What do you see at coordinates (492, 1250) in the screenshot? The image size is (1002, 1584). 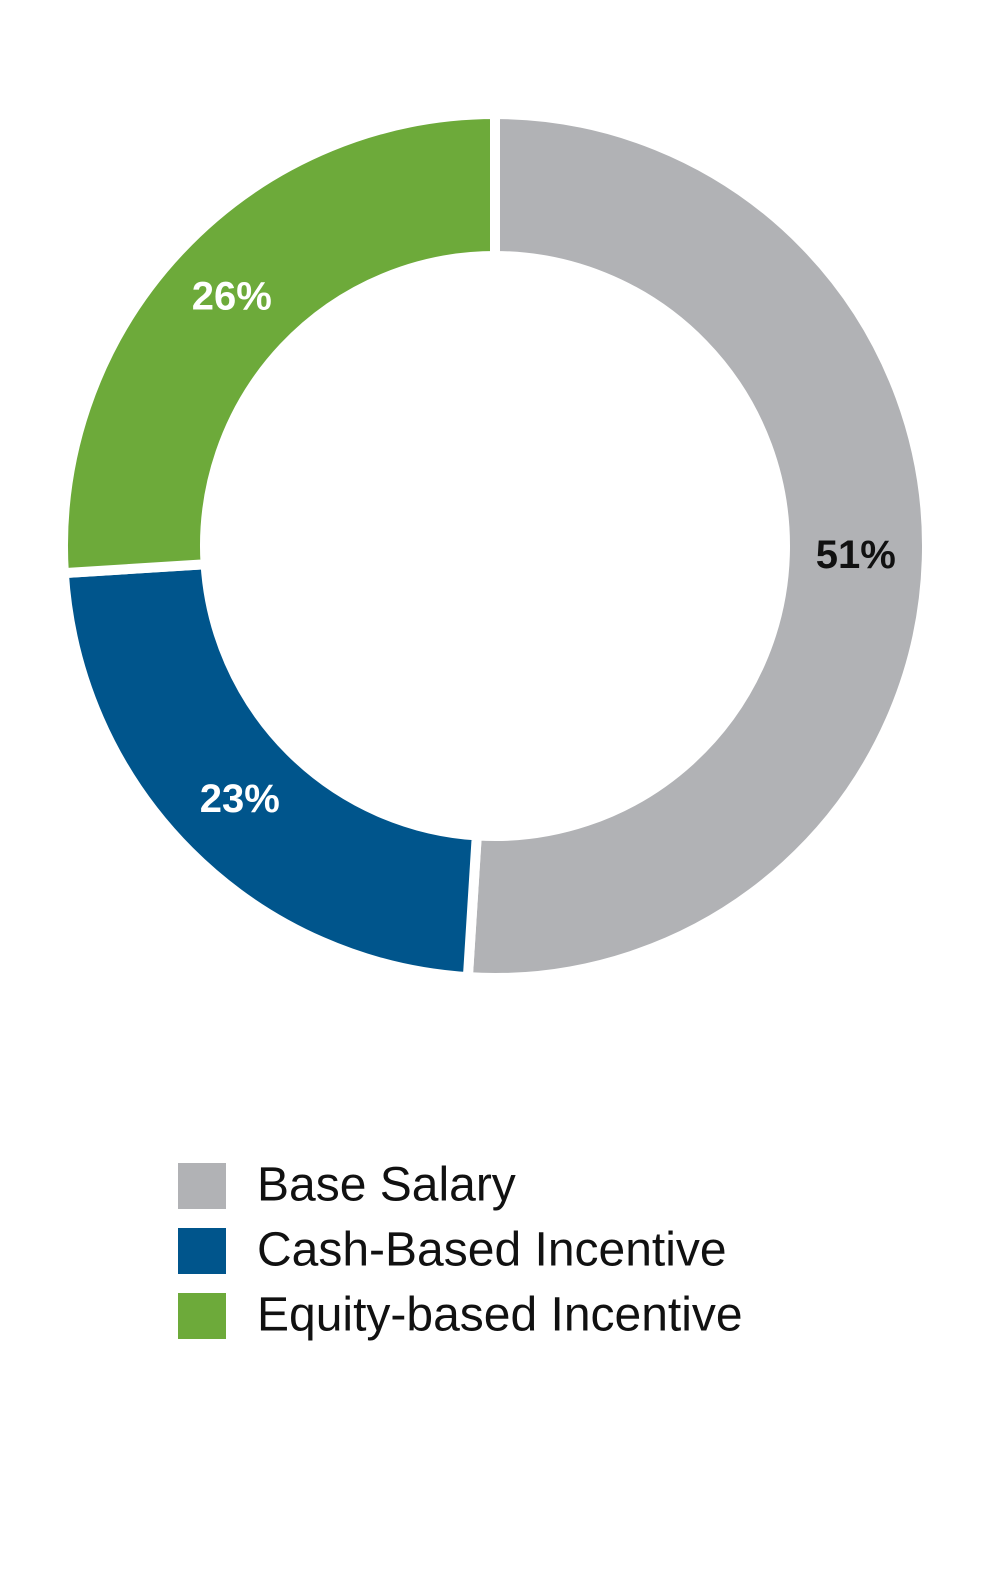 I see `legend-label: Cash-Based Incentive` at bounding box center [492, 1250].